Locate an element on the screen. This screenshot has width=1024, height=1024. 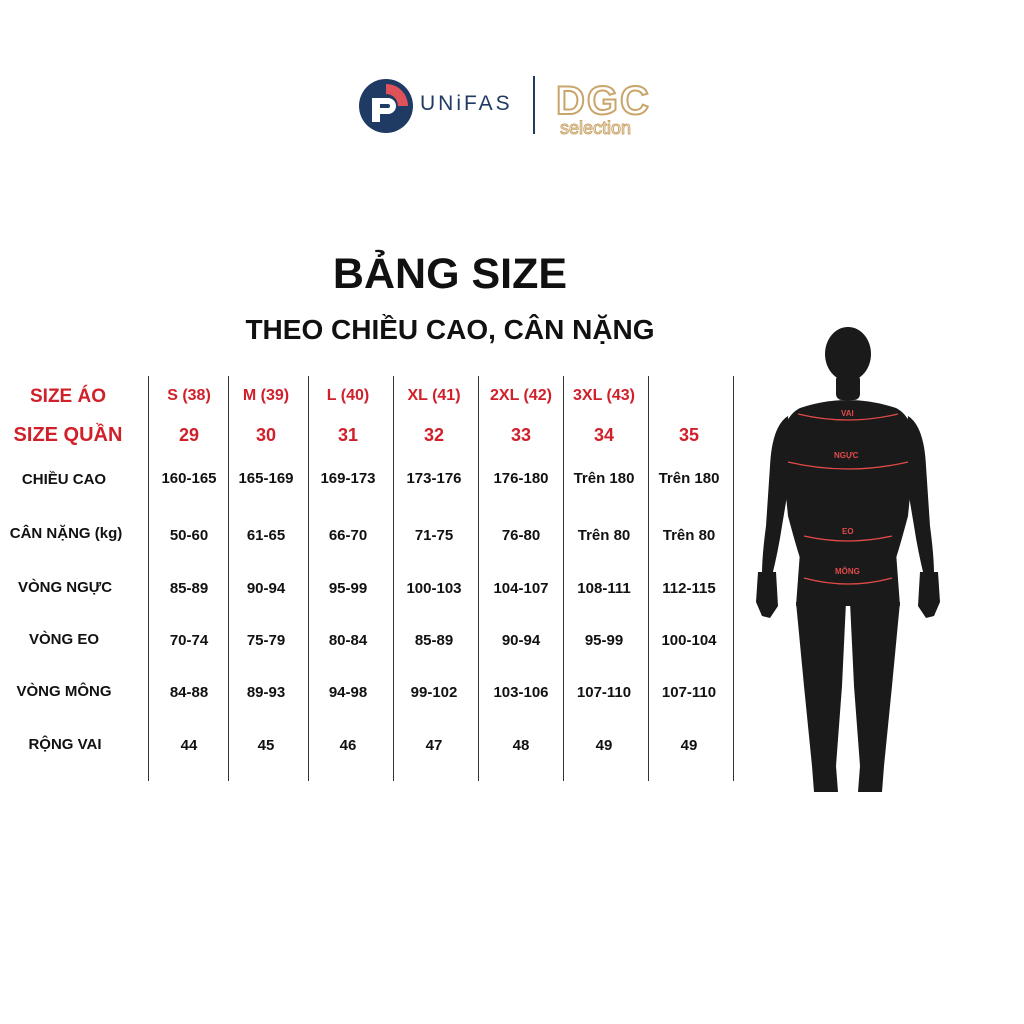
row-label-vong-nguc: VÒNG NGỰC is located at coordinates (65, 587).